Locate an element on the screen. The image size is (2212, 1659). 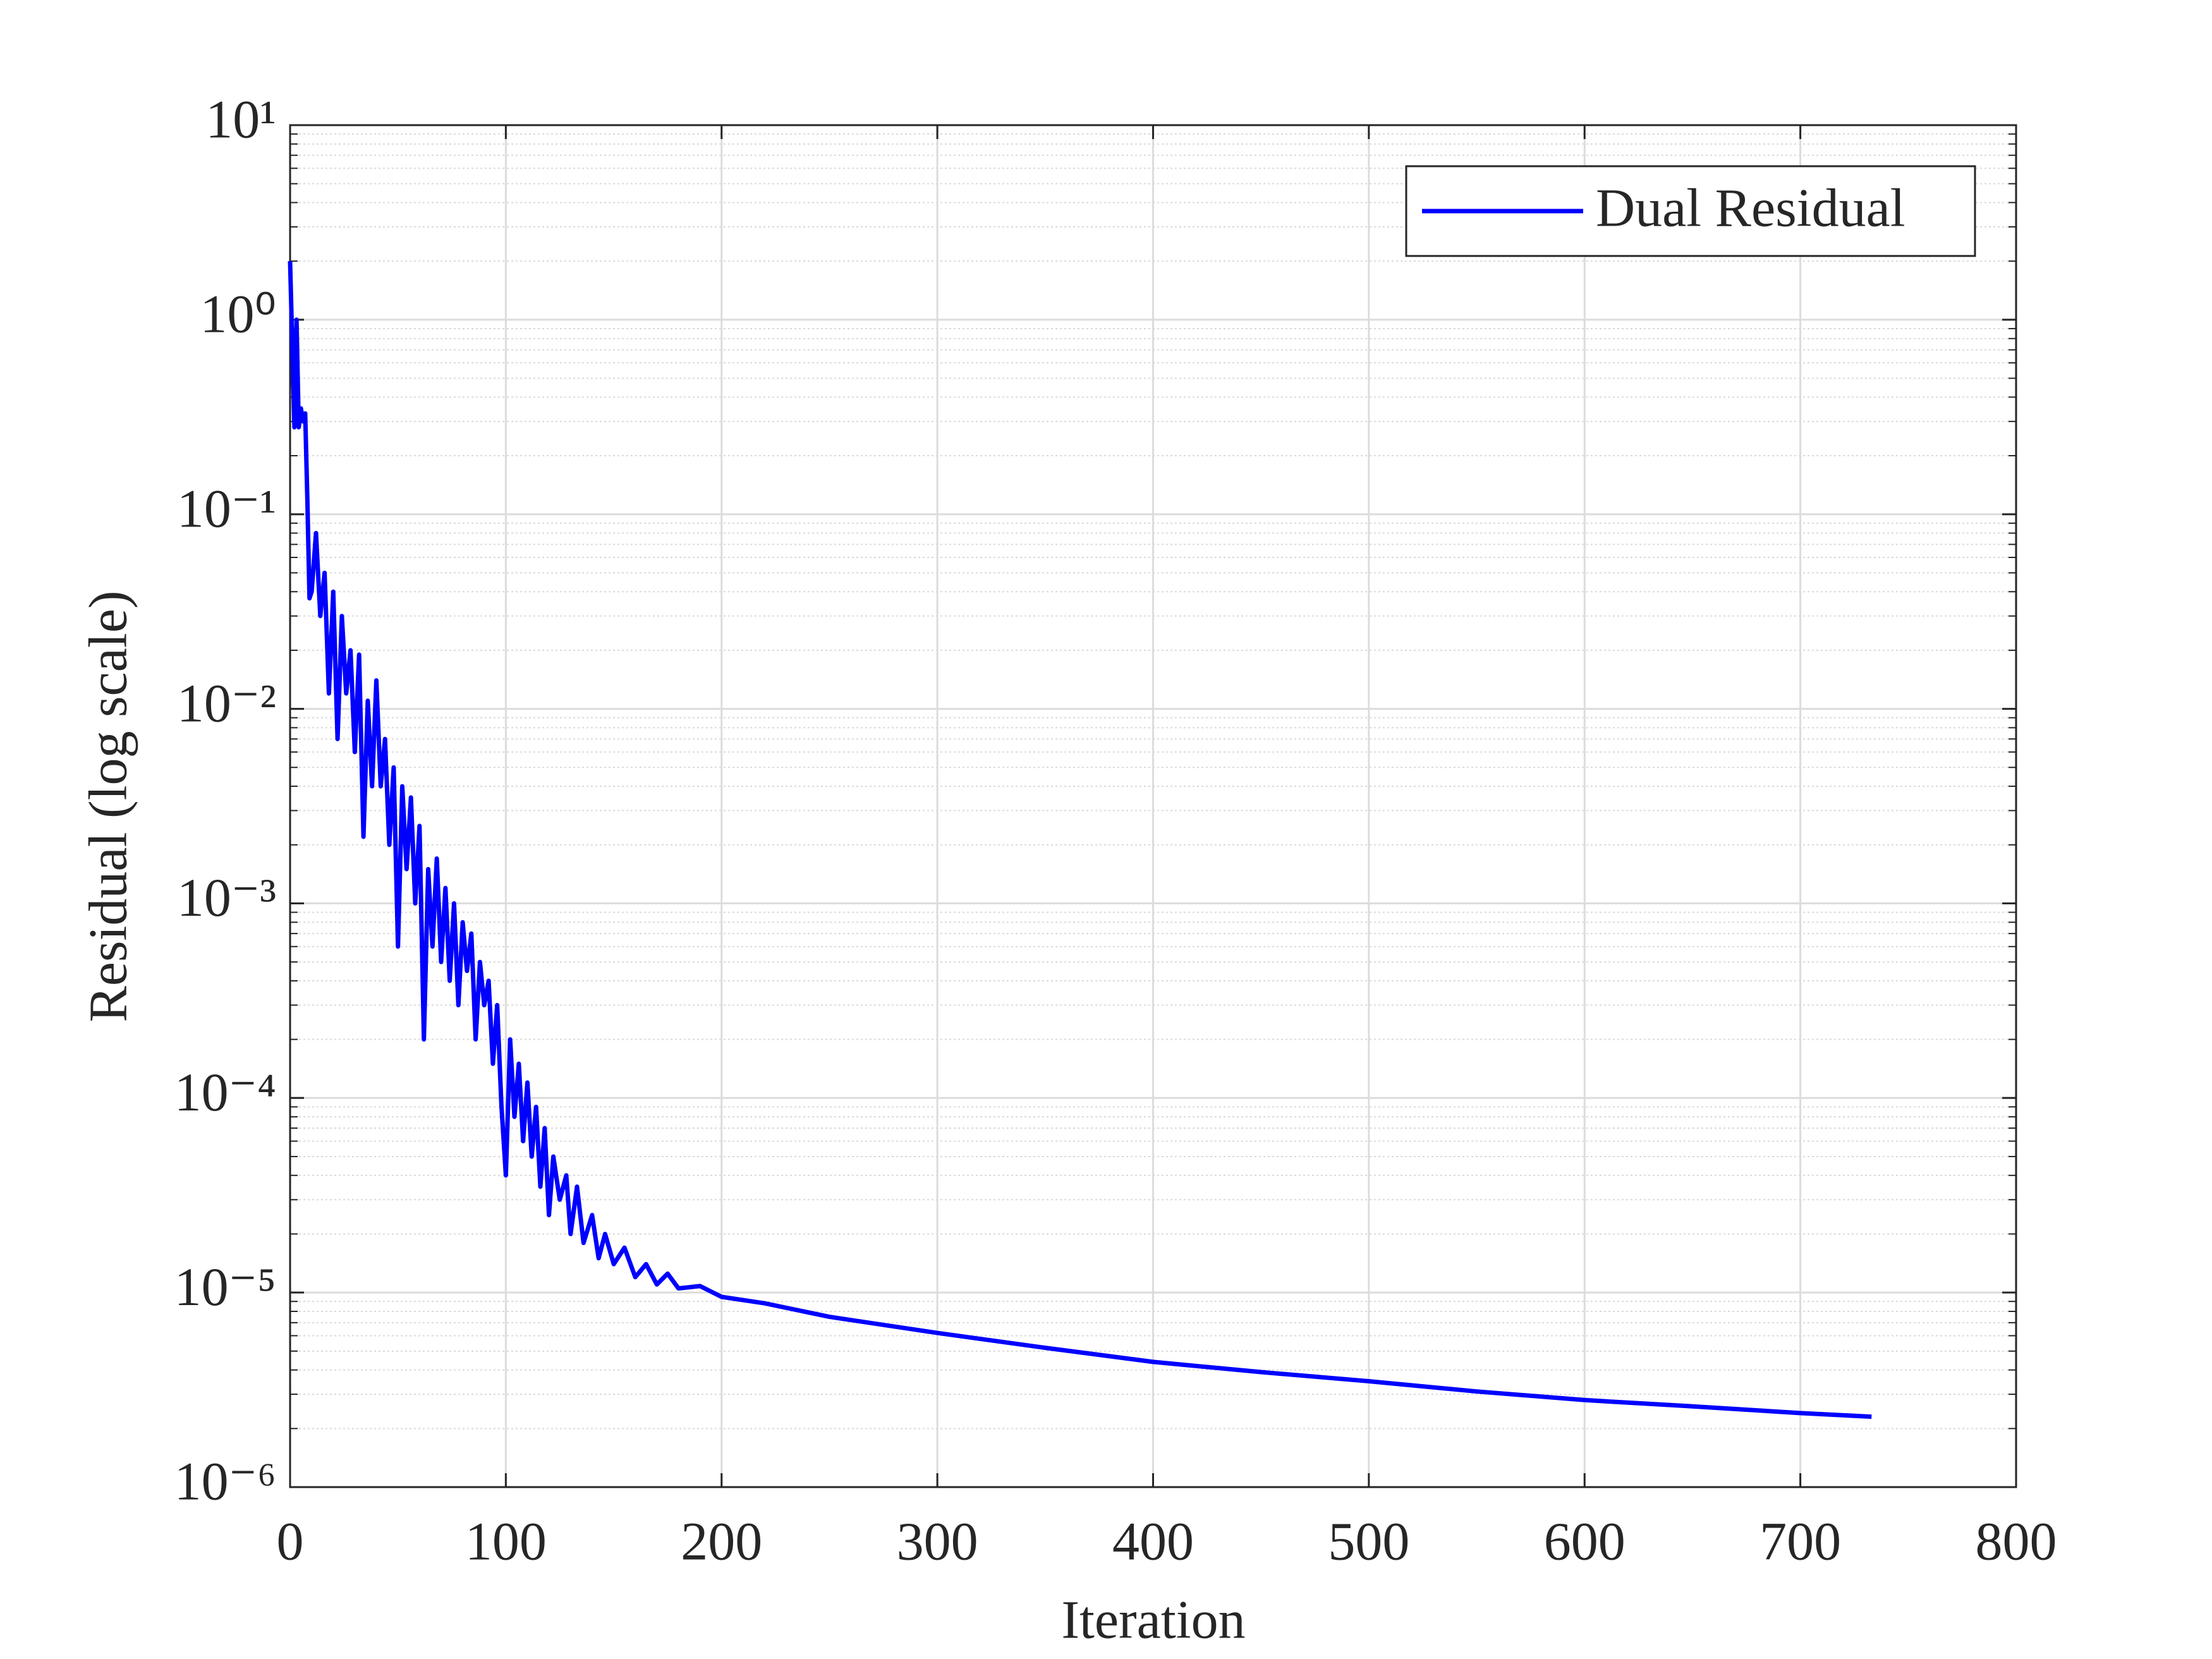
y-tick-label: 10⁰ is located at coordinates (238, 314).